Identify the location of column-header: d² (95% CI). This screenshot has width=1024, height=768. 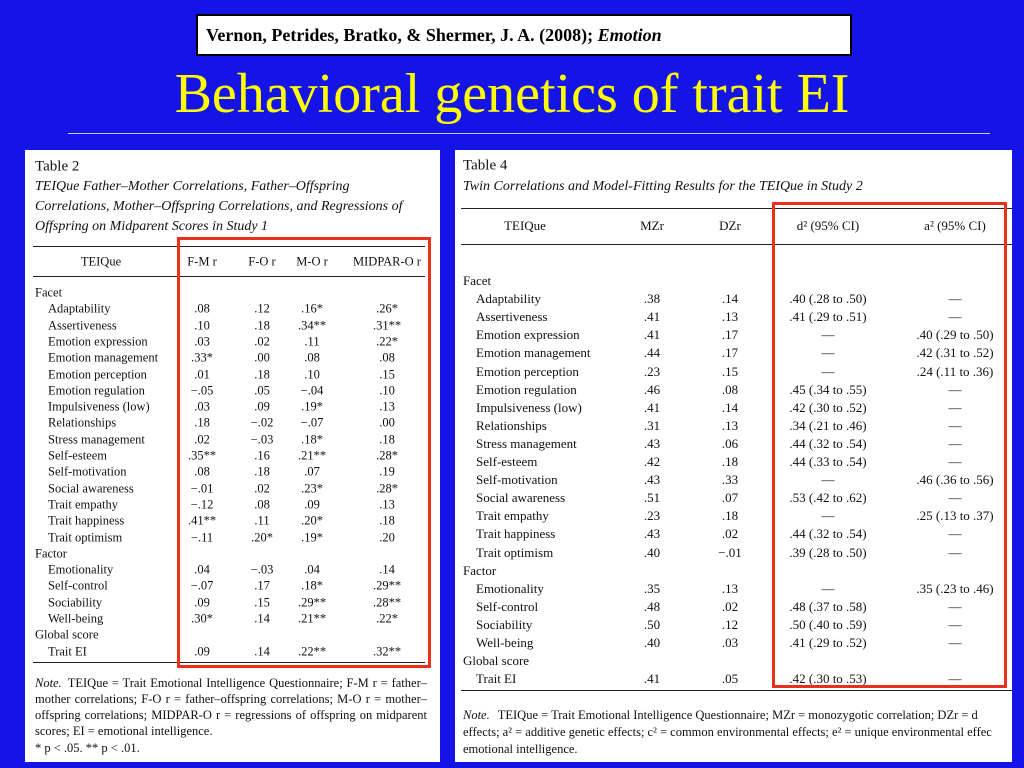
(828, 225).